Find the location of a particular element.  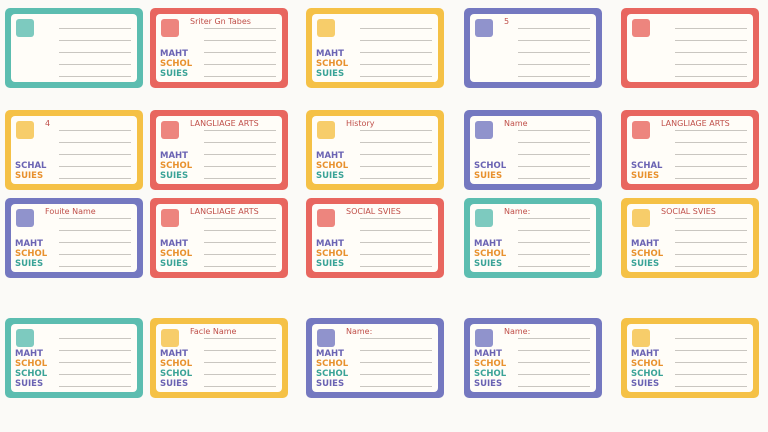

label-card: LANGLIAGE ARTS MAHT SCHOL SUIES is located at coordinates (219, 150).